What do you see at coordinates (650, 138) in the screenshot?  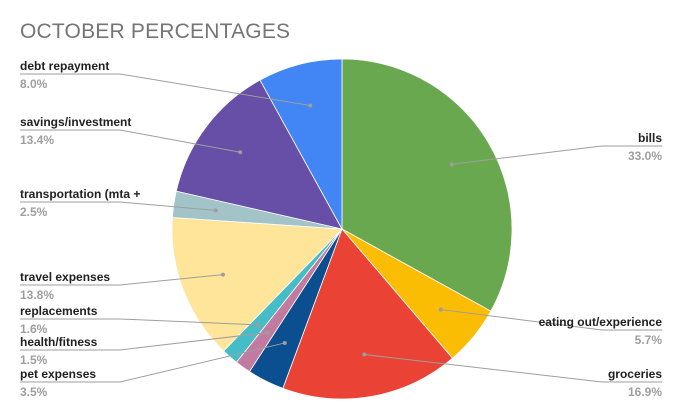 I see `slice-label-bills: bills` at bounding box center [650, 138].